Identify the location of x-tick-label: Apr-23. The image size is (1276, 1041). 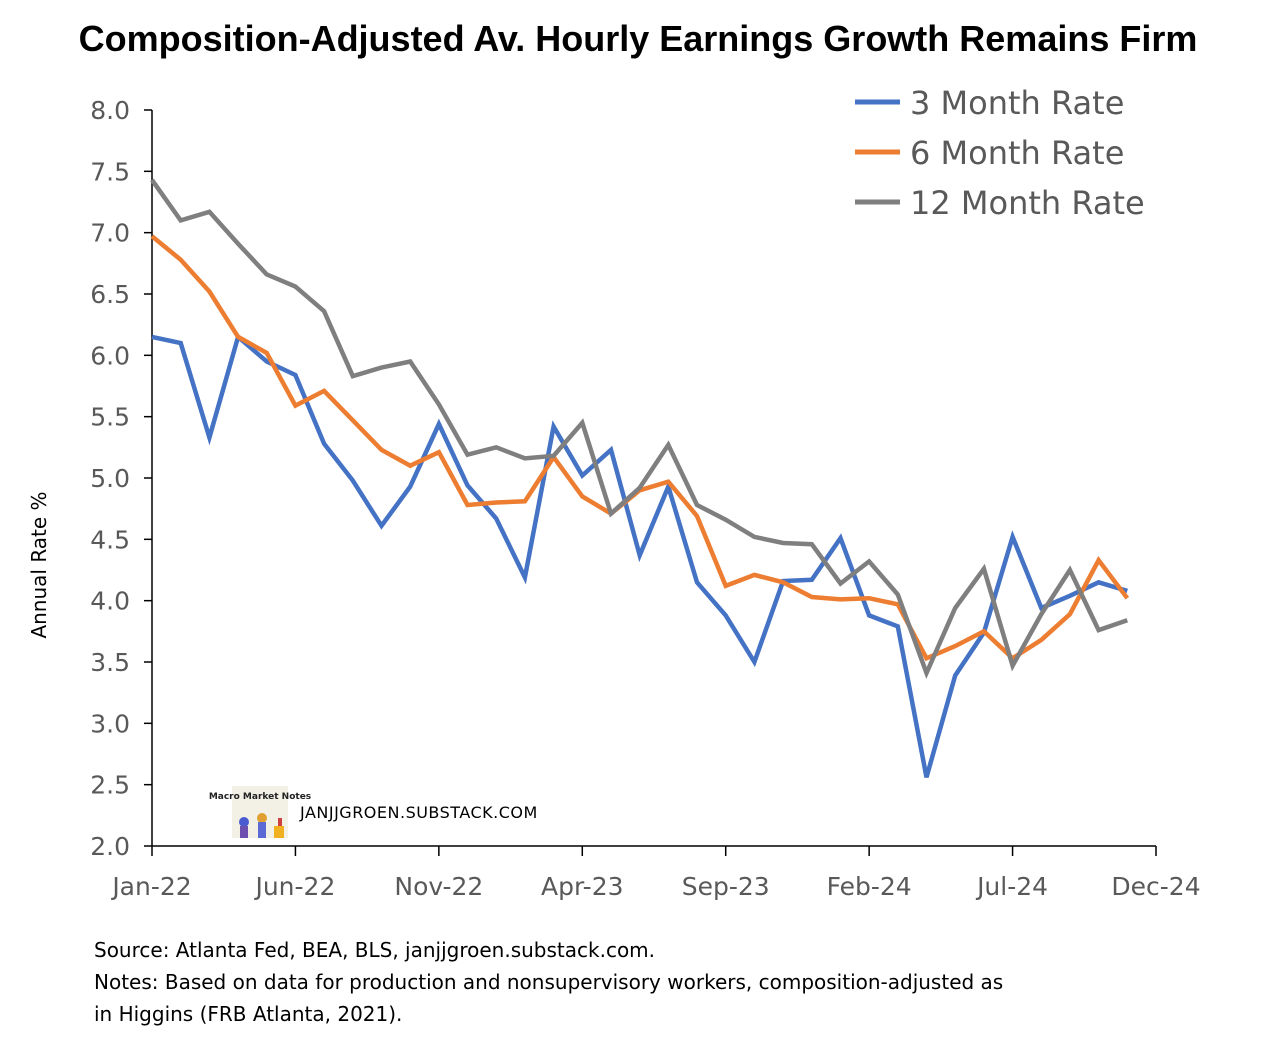
(582, 886).